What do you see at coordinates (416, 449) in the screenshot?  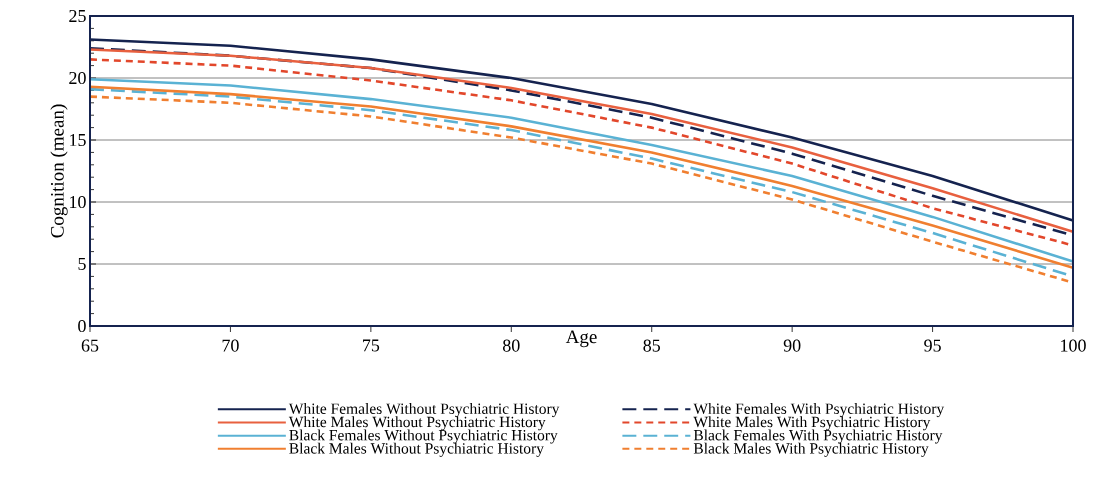 I see `legend-label: Black Males Without Psychiatric History` at bounding box center [416, 449].